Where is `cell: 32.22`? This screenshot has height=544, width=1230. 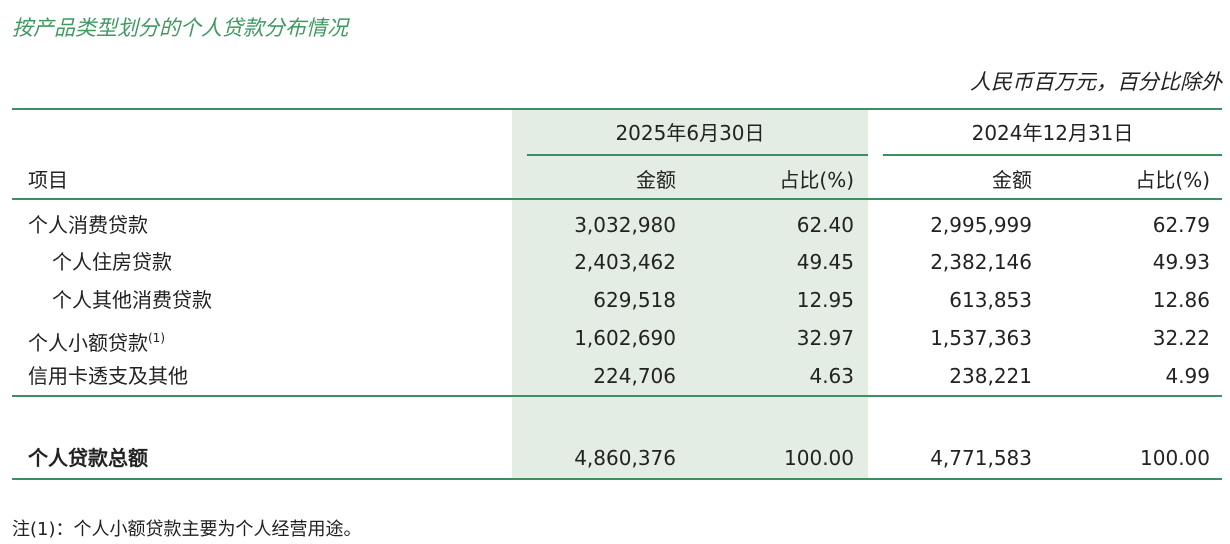 cell: 32.22 is located at coordinates (1181, 338).